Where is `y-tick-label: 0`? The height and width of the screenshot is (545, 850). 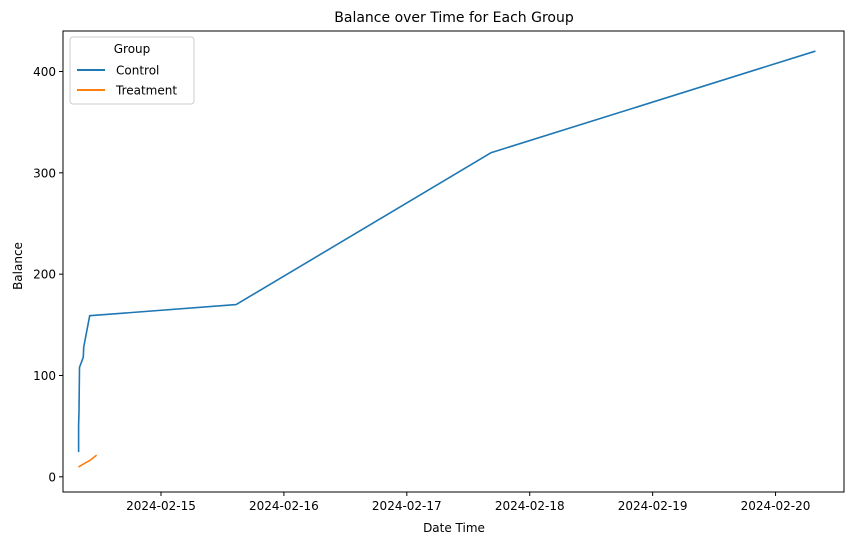
y-tick-label: 0 is located at coordinates (52, 477).